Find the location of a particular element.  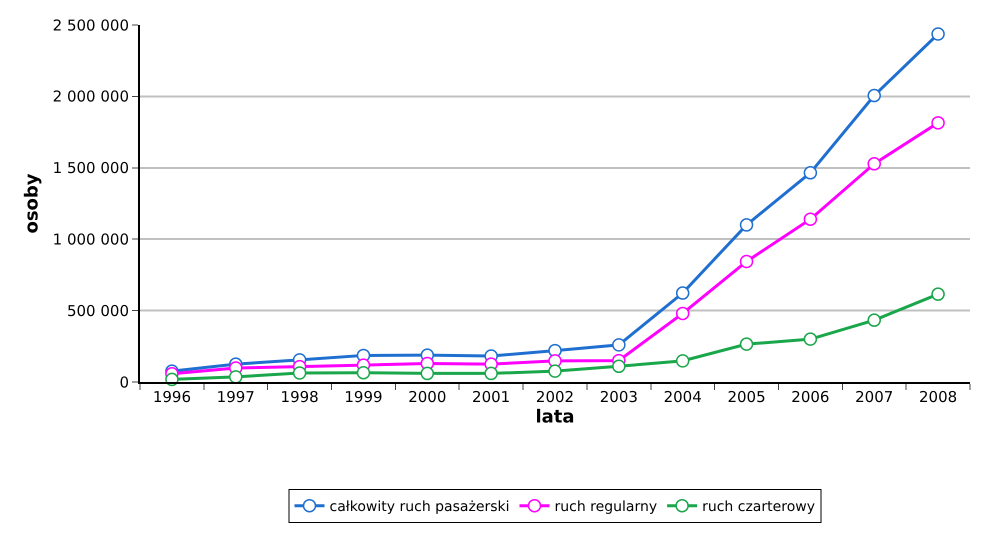

x-tick-label: 1999 is located at coordinates (363, 397).